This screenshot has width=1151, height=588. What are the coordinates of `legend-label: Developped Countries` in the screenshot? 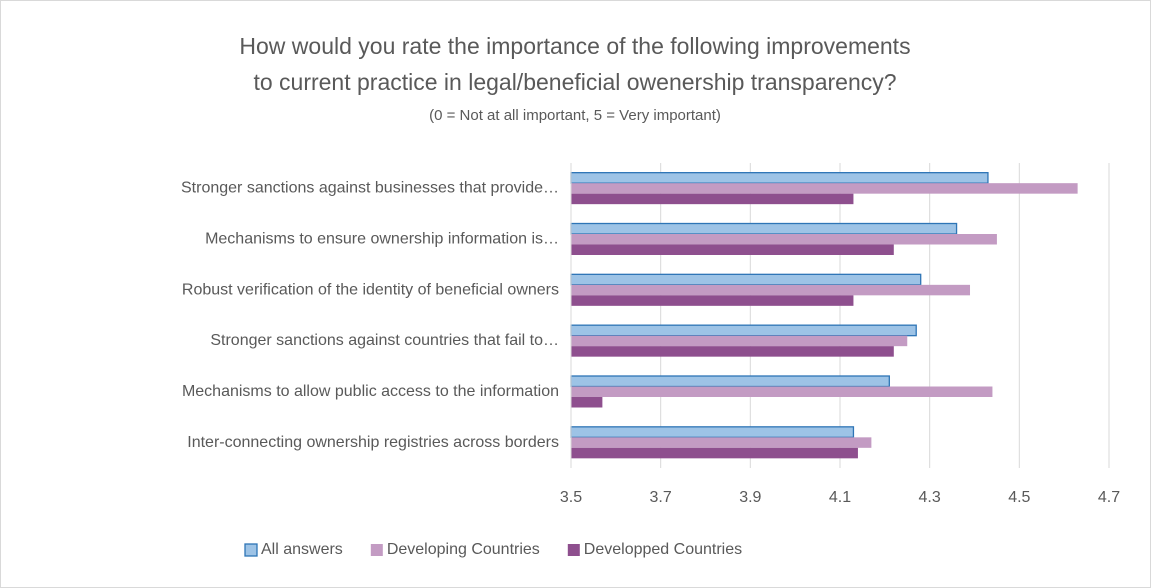 It's located at (663, 549).